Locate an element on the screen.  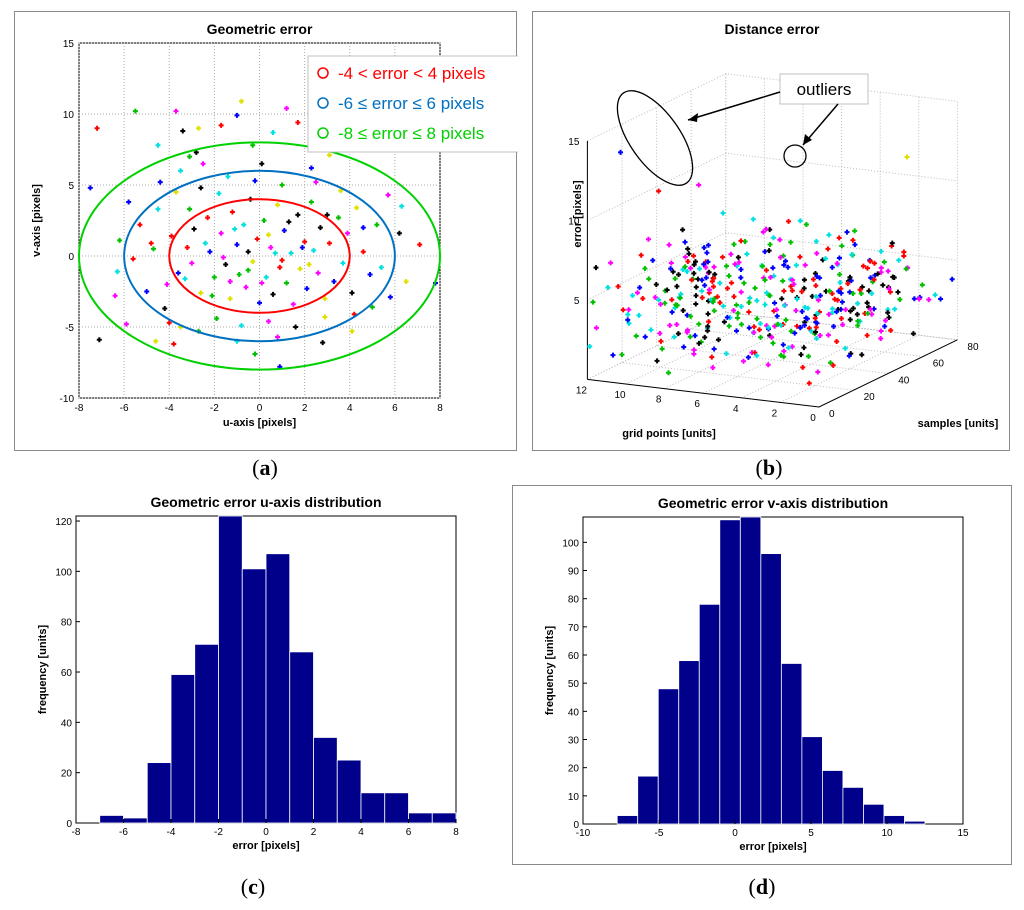
y-tick-label: 0 is located at coordinates (832, 414).